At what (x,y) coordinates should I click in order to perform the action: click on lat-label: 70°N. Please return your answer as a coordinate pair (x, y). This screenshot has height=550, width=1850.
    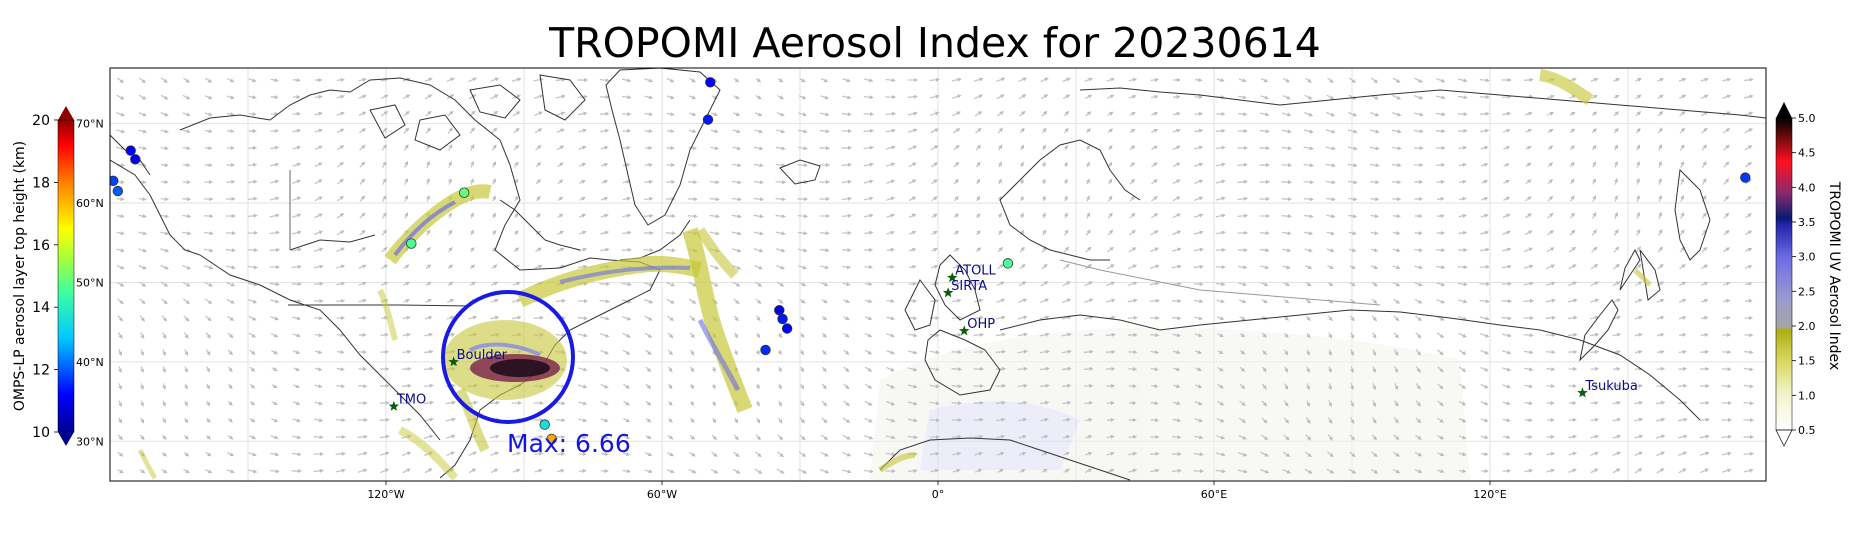
    Looking at the image, I should click on (90, 124).